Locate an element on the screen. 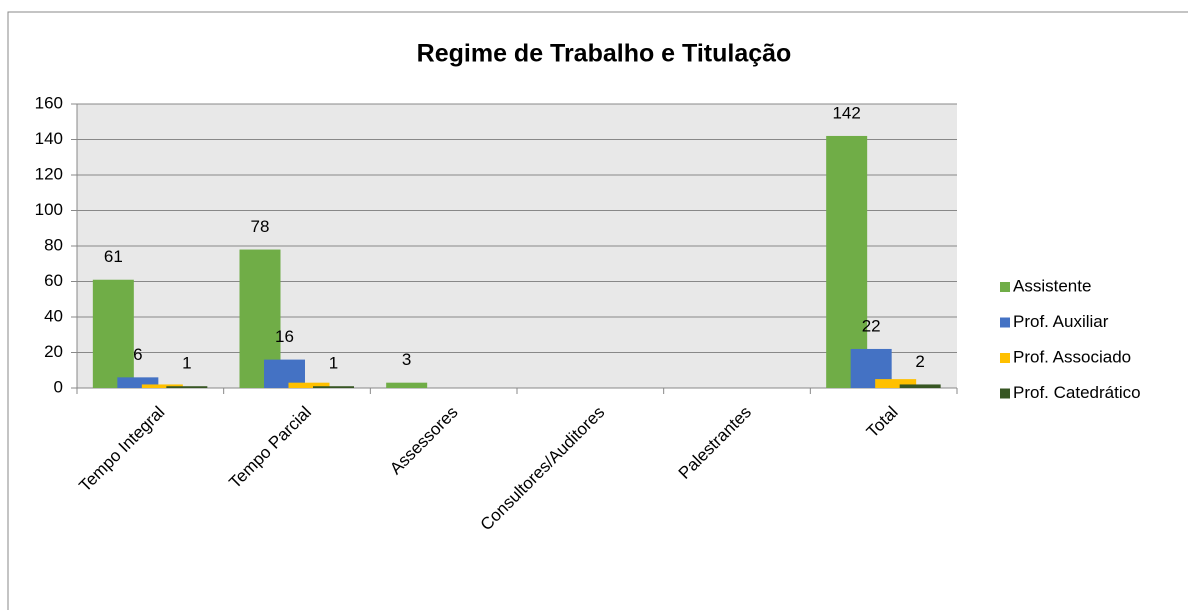 Image resolution: width=1188 pixels, height=615 pixels. chart-title: Regime de Trabalho e Titulação is located at coordinates (604, 54).